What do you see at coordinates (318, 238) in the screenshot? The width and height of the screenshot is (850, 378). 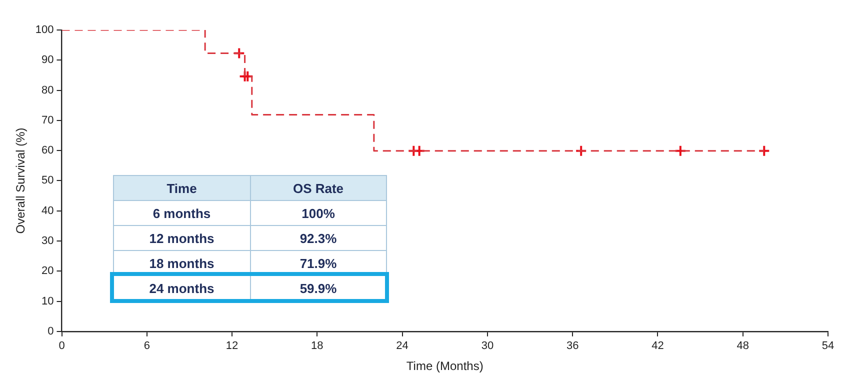 I see `annotation: 92.3%` at bounding box center [318, 238].